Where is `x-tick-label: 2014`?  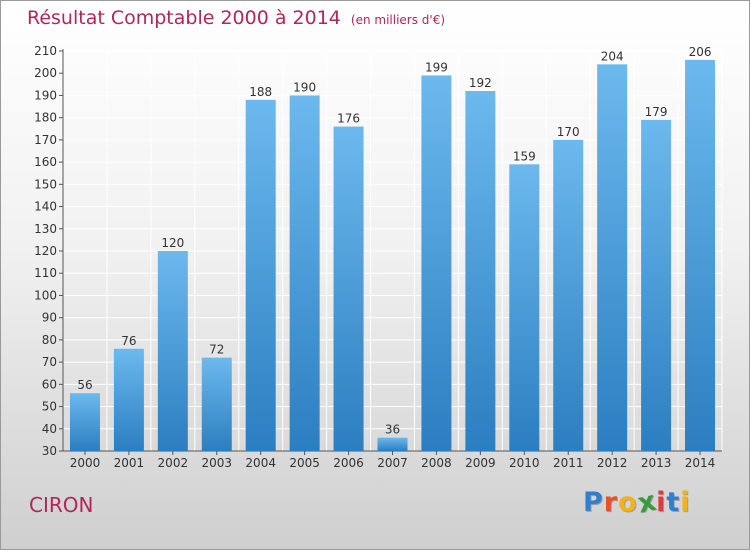 x-tick-label: 2014 is located at coordinates (700, 463).